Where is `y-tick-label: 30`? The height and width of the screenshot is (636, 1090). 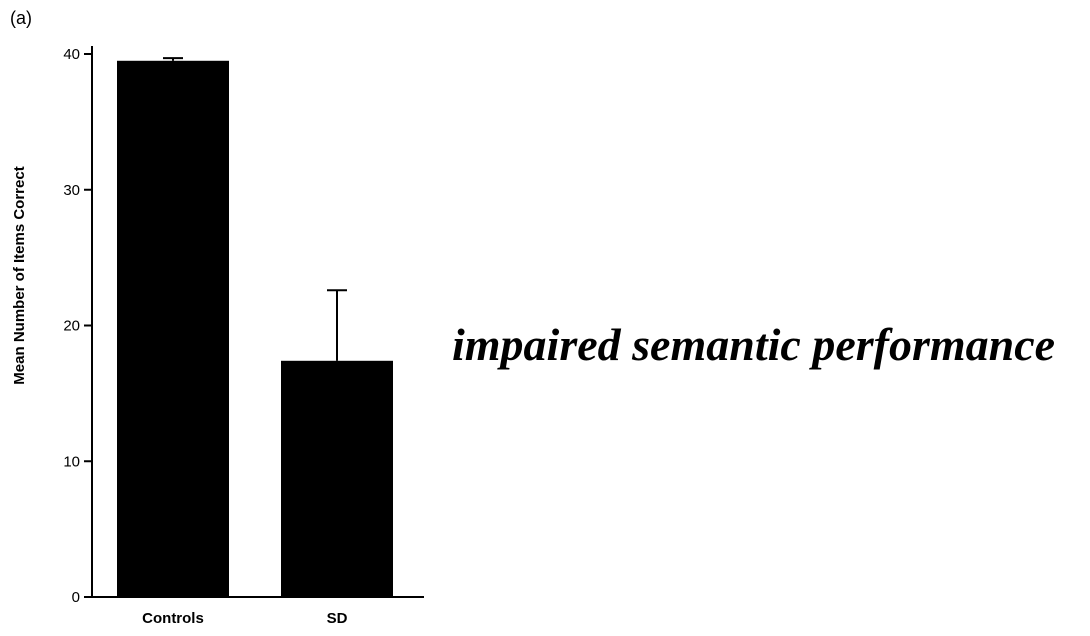 y-tick-label: 30 is located at coordinates (71, 190).